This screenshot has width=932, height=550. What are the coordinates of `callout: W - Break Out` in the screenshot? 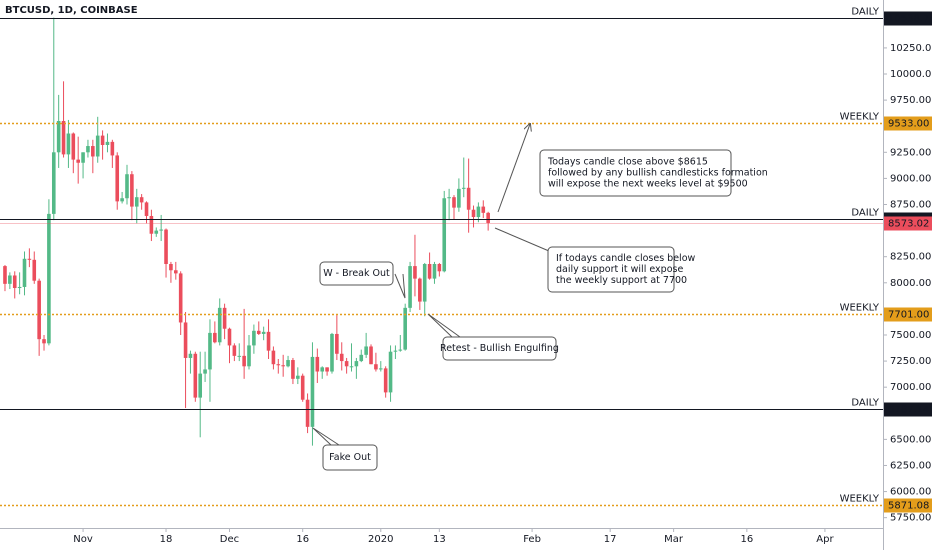 It's located at (362, 280).